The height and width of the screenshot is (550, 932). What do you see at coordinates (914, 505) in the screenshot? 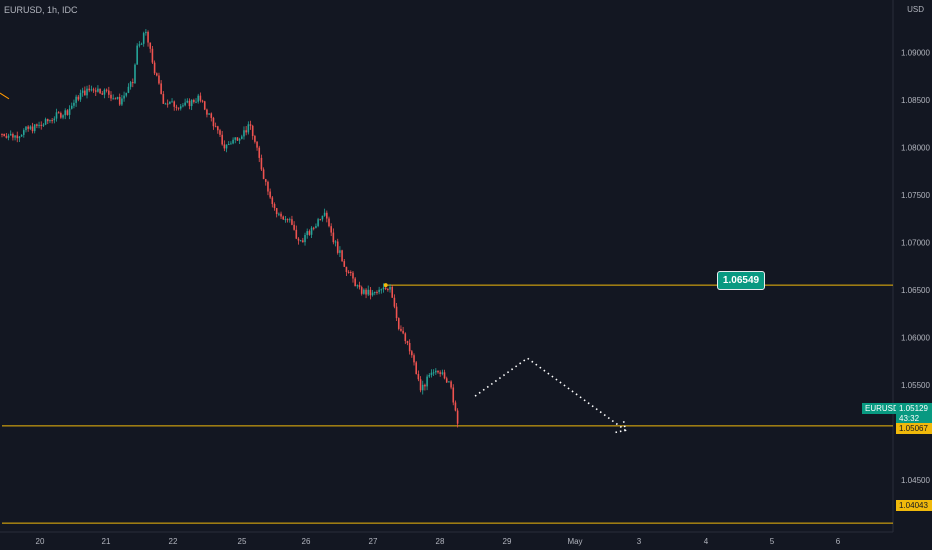
I see `level-tag-2: 1.04043` at bounding box center [914, 505].